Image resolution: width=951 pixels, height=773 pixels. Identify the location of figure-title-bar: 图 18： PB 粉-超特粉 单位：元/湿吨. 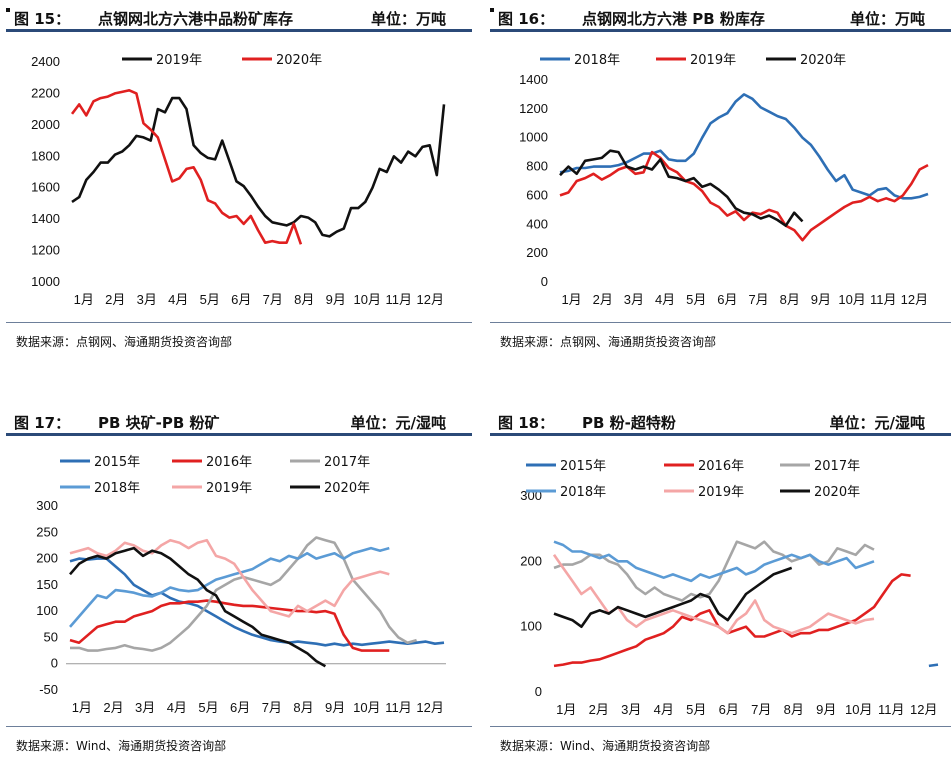
(720, 422).